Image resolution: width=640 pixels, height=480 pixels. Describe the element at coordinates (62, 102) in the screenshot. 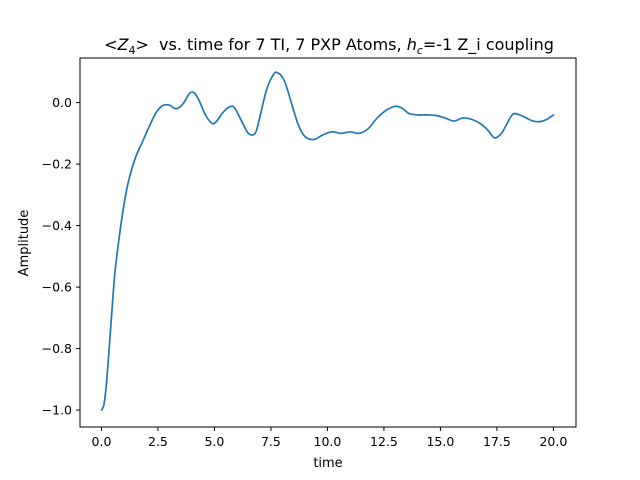

I see `y-tick-label: 0.0` at that location.